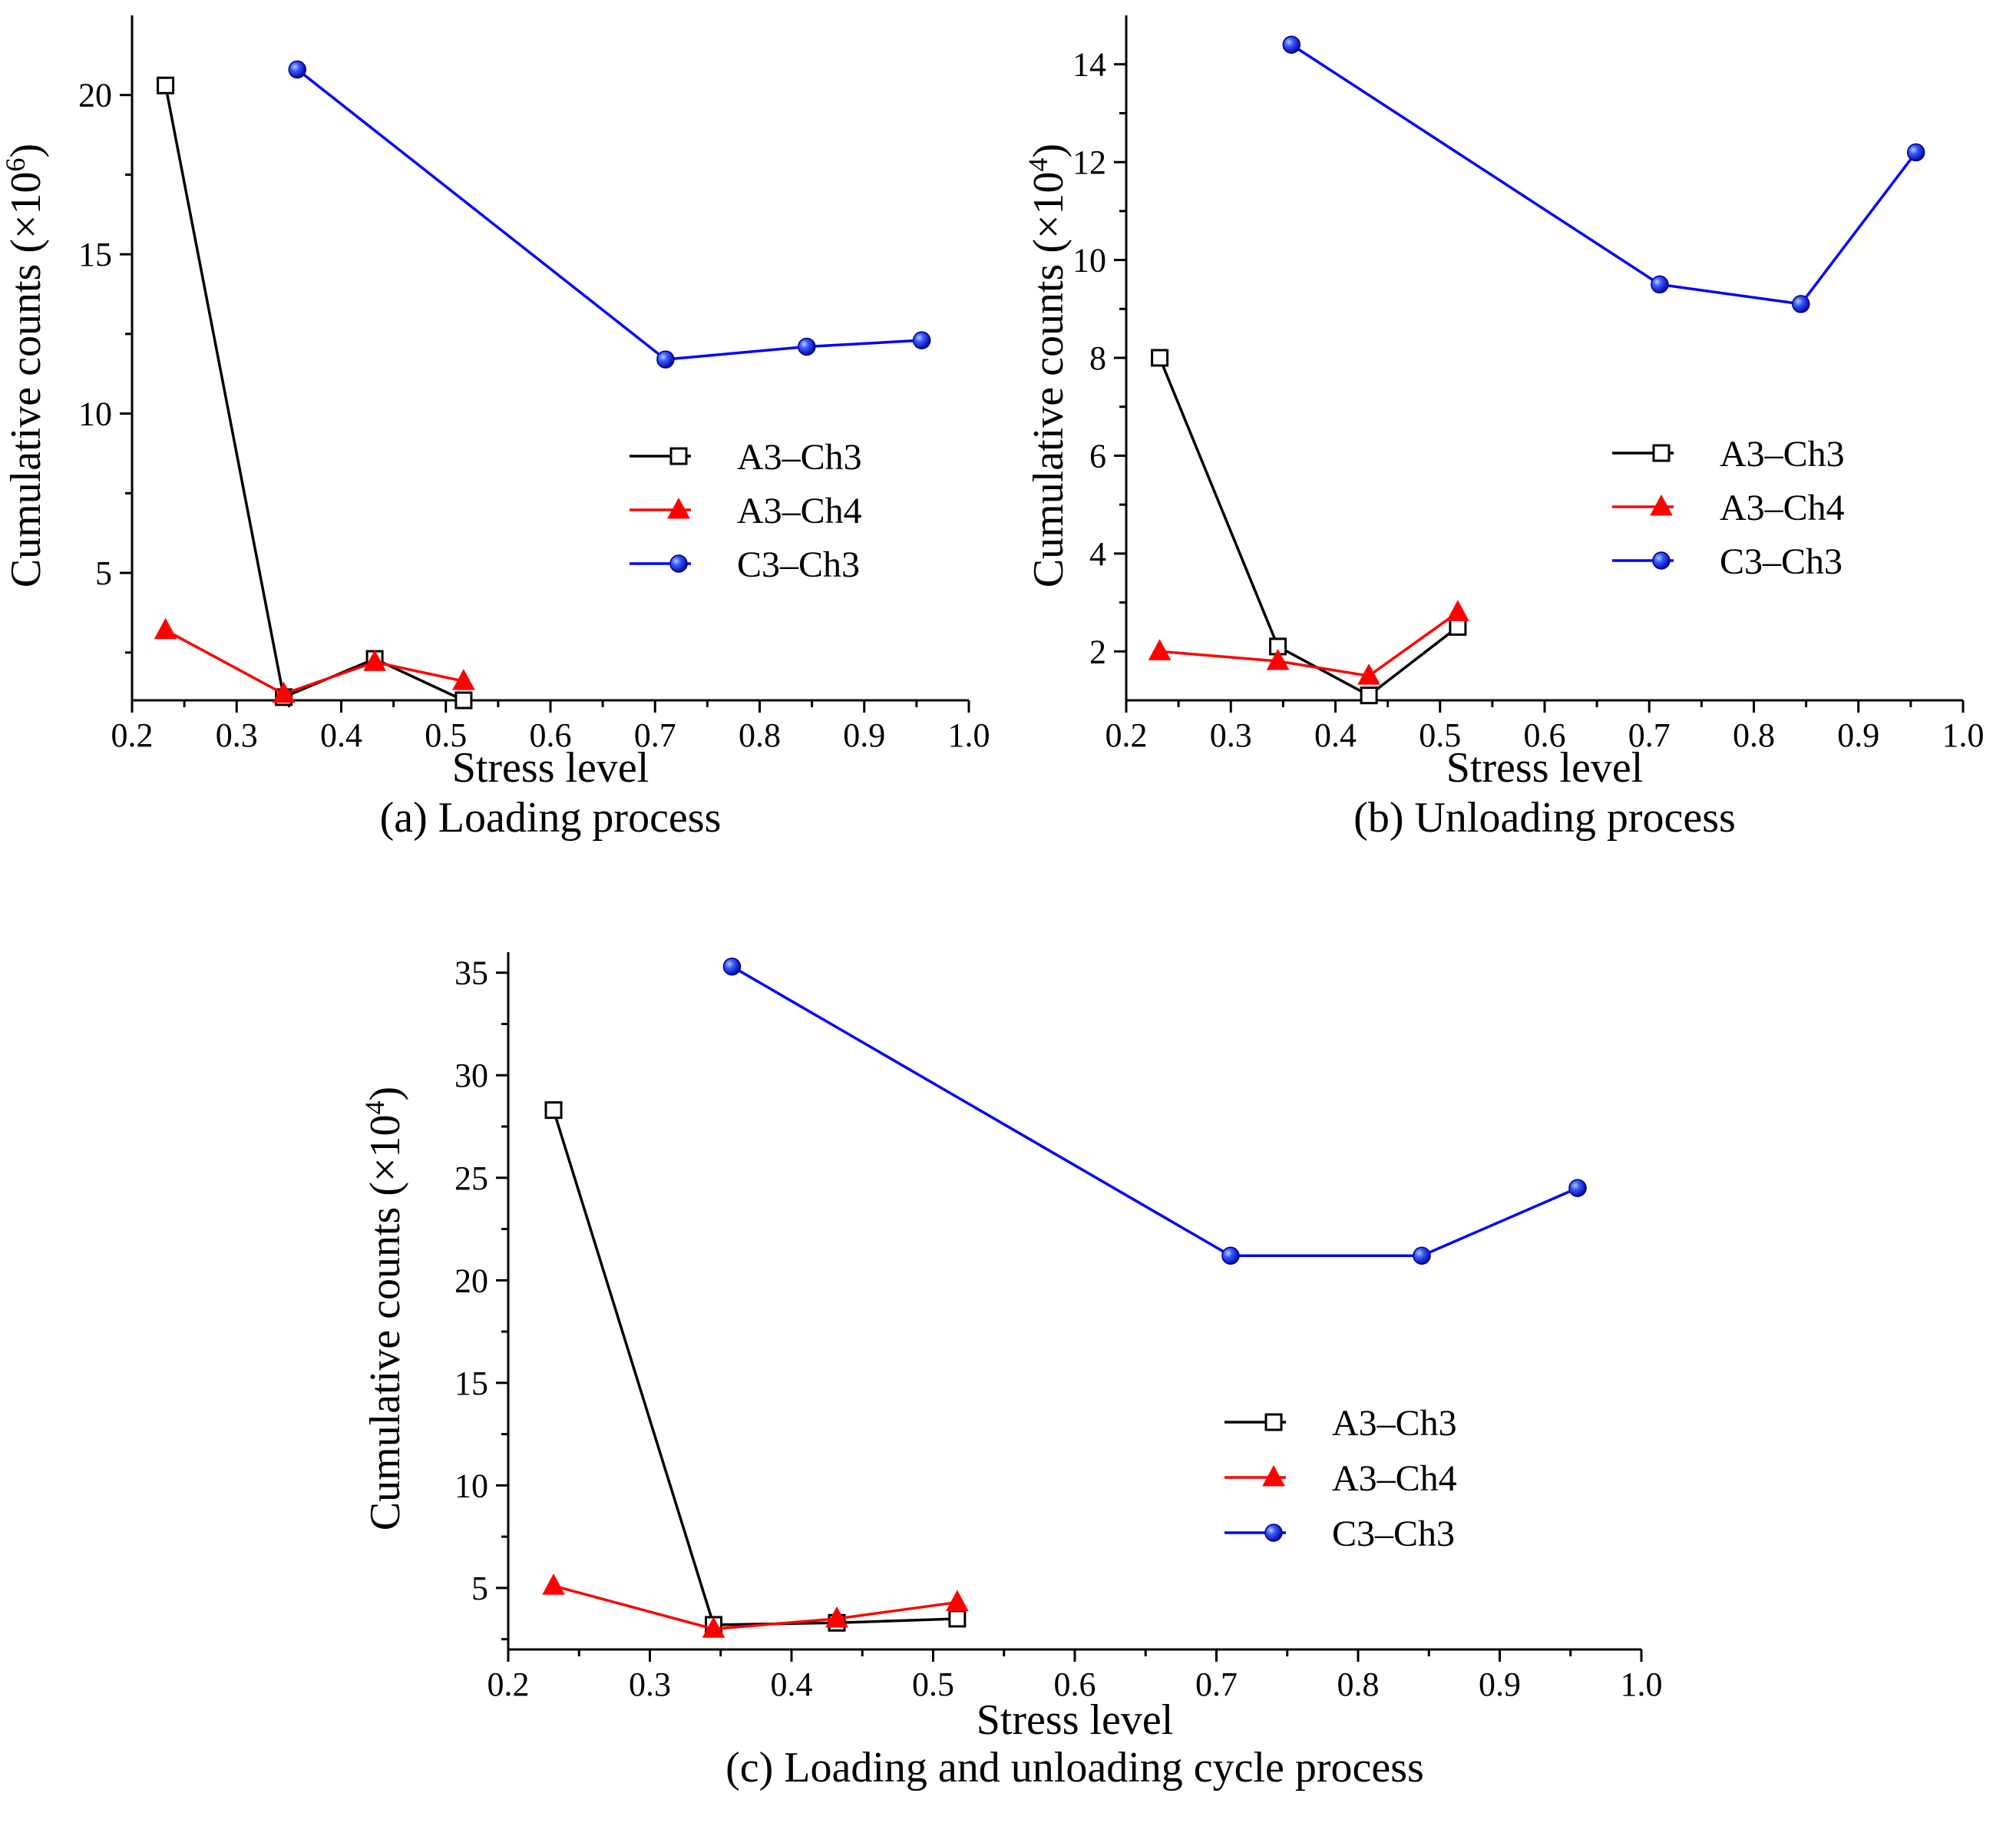  Describe the element at coordinates (471, 973) in the screenshot. I see `y-tick-label: 35` at that location.